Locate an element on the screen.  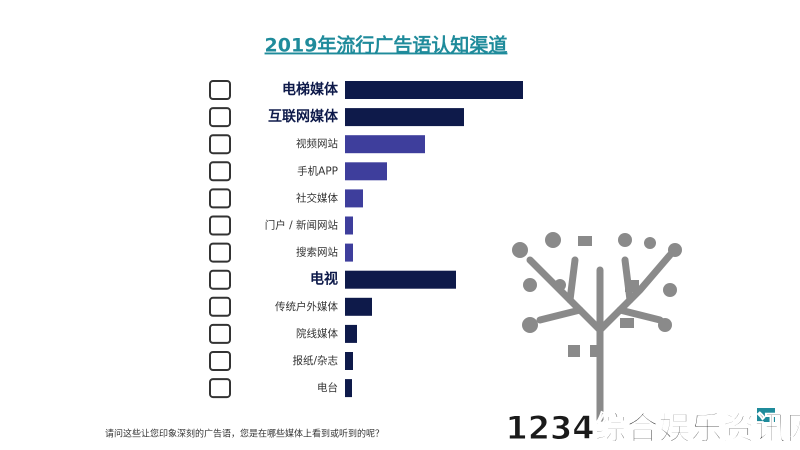
category-label: 电视 is located at coordinates (324, 279).